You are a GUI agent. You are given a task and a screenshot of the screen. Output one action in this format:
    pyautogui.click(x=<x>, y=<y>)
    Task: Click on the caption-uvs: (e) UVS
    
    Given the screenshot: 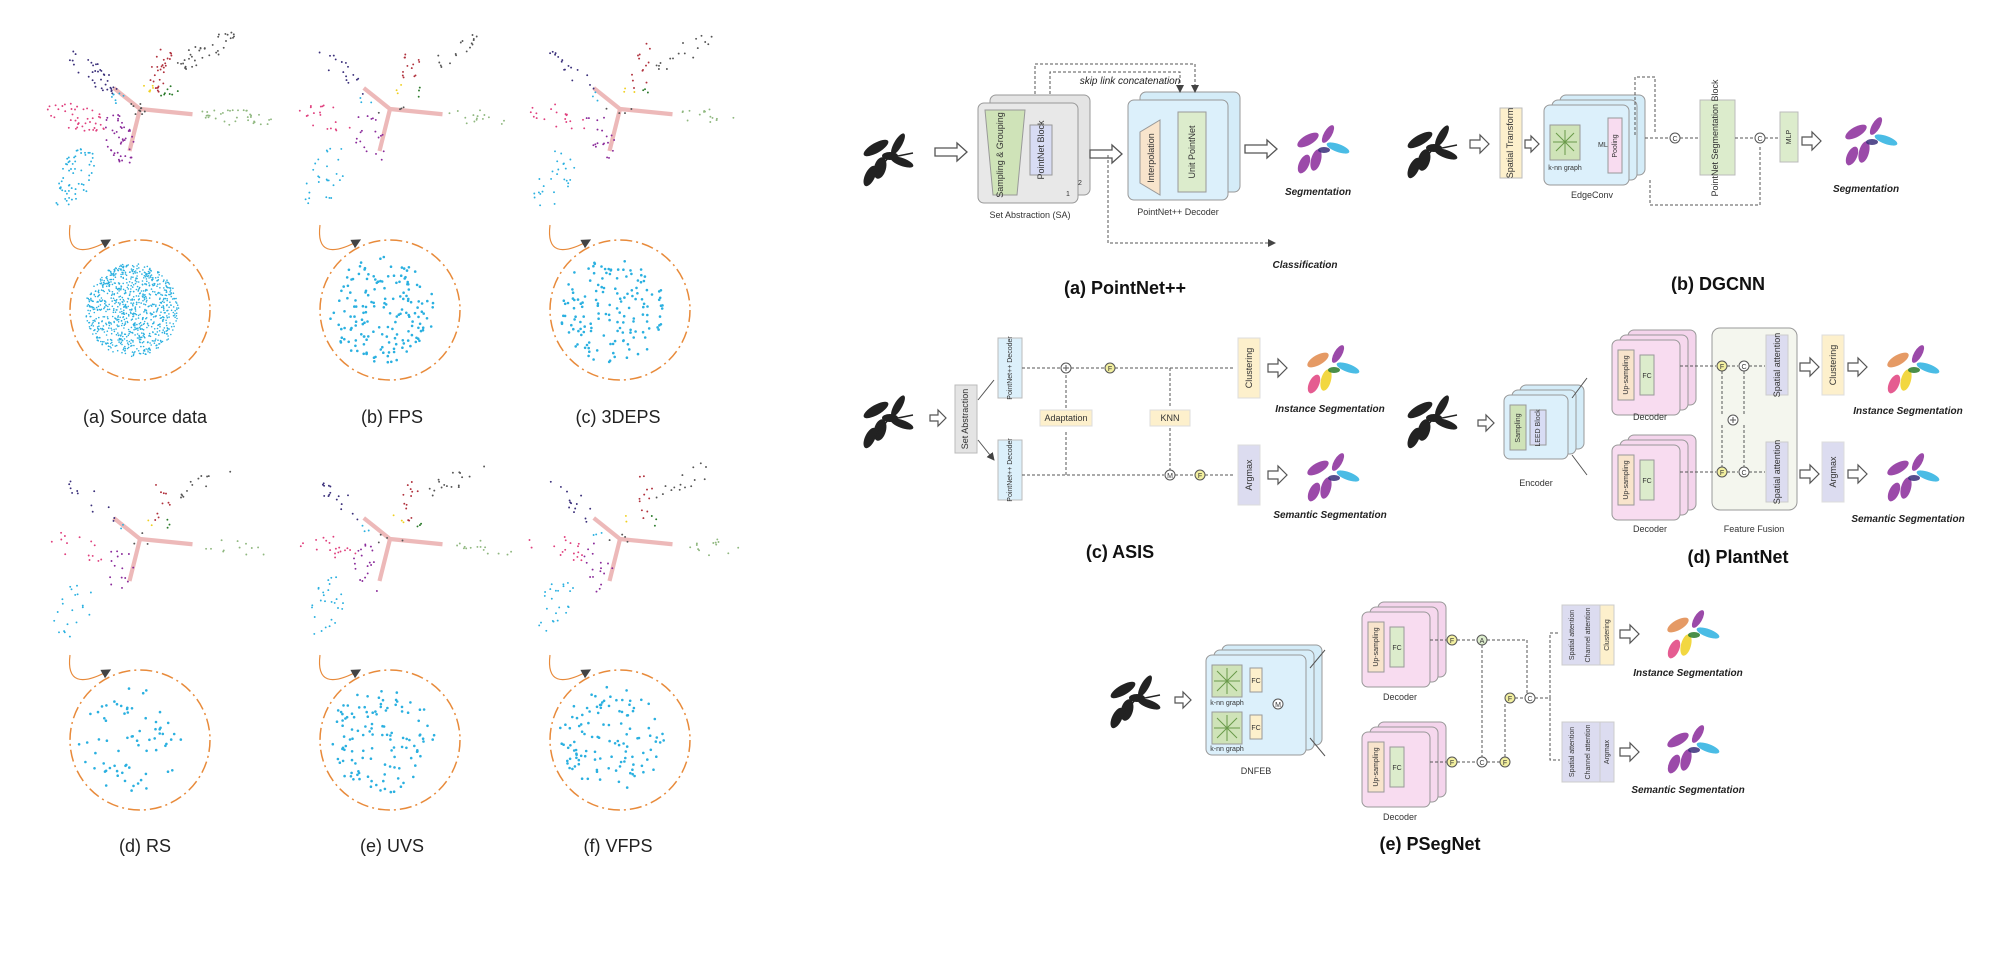 What is the action you would take?
    pyautogui.click(x=392, y=846)
    